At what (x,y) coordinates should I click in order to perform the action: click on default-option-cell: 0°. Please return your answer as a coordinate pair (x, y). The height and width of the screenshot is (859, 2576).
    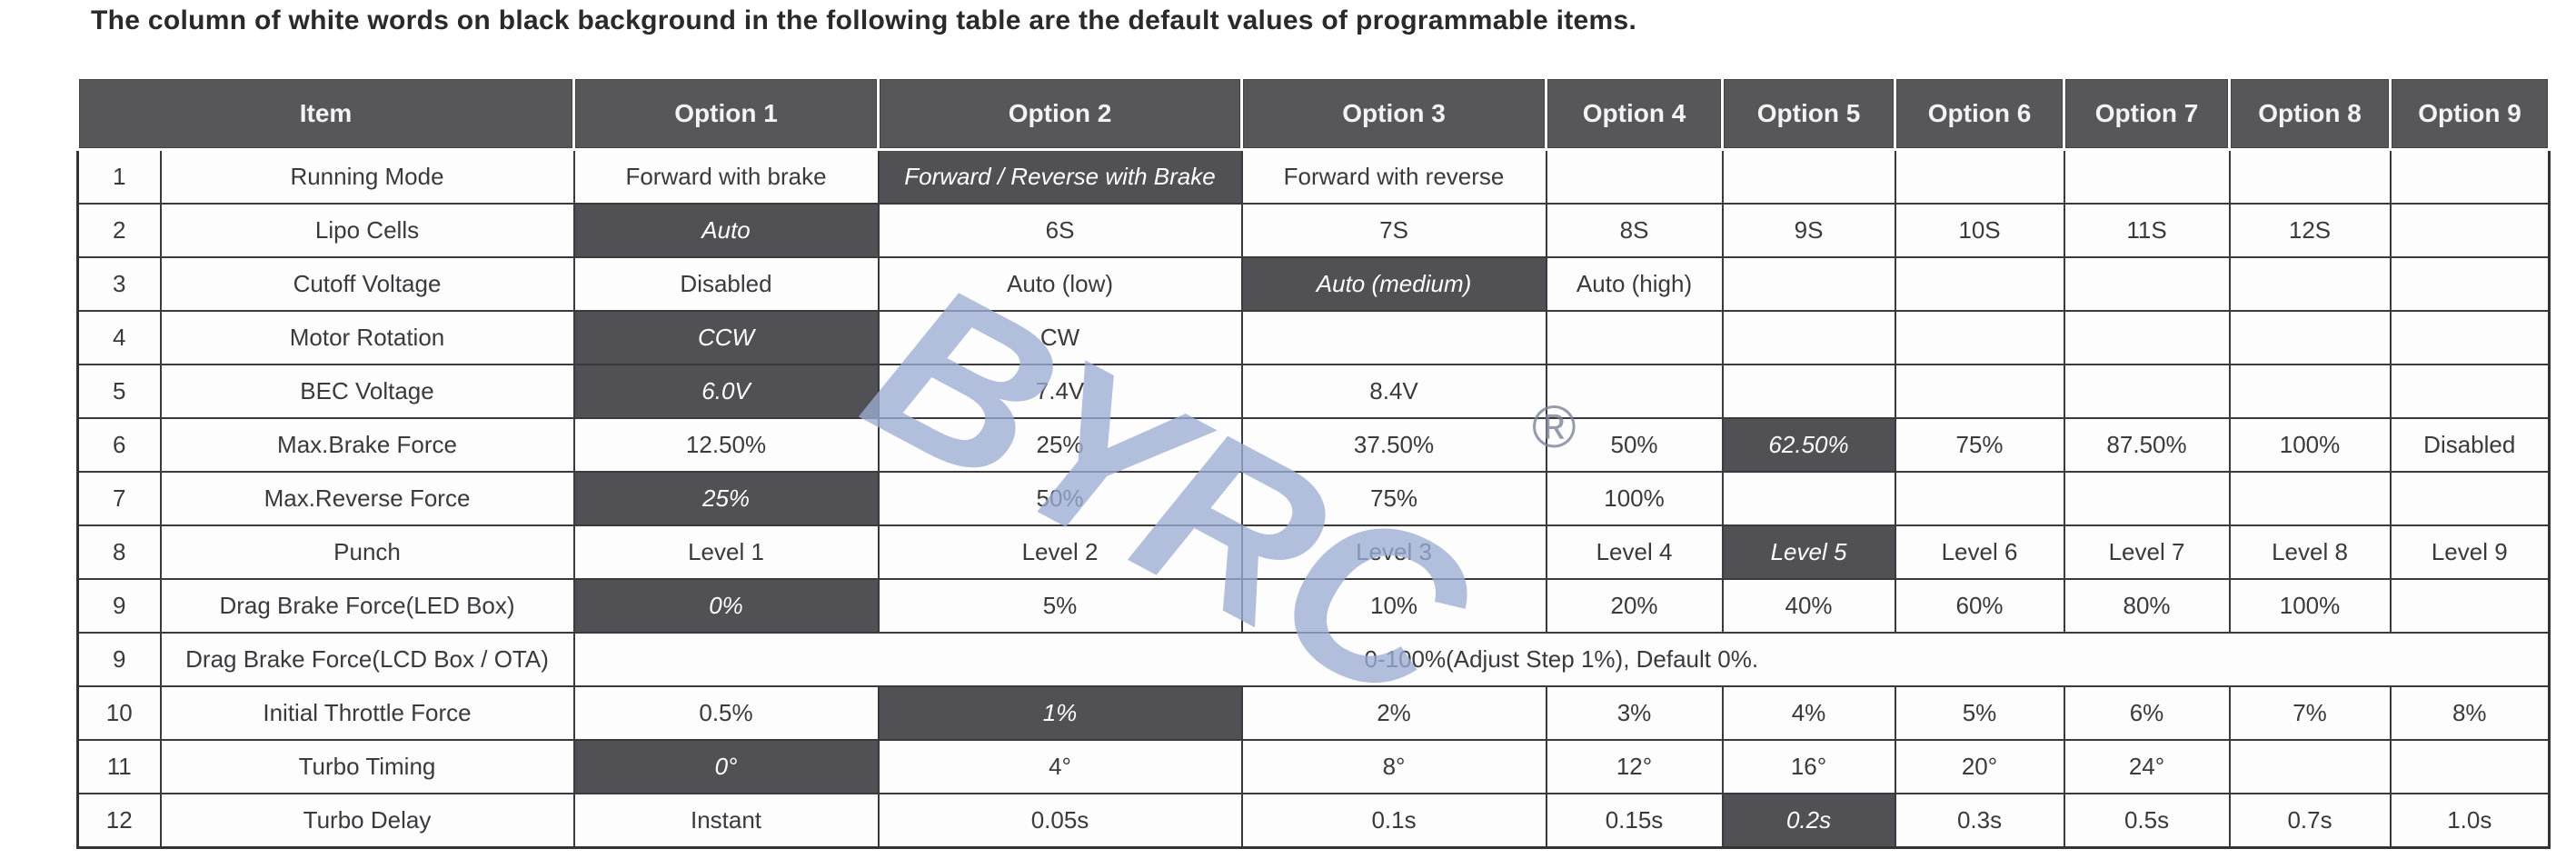
    Looking at the image, I should click on (726, 766).